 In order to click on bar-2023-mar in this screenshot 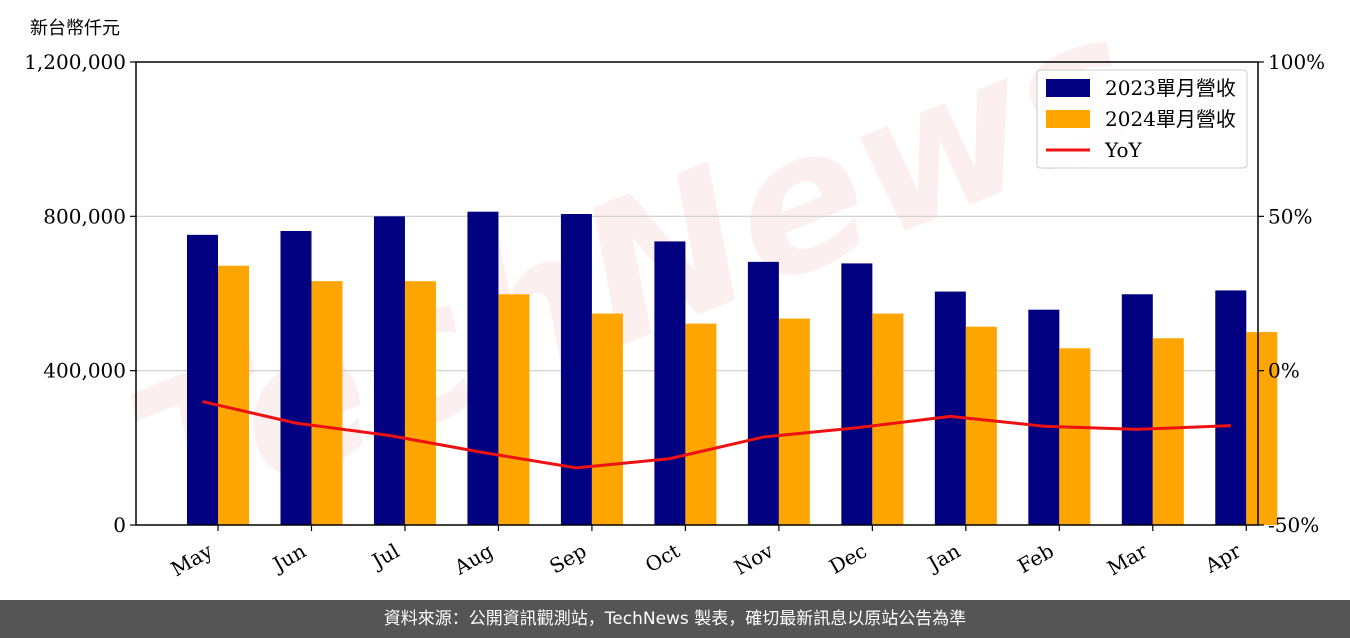, I will do `click(1137, 409)`.